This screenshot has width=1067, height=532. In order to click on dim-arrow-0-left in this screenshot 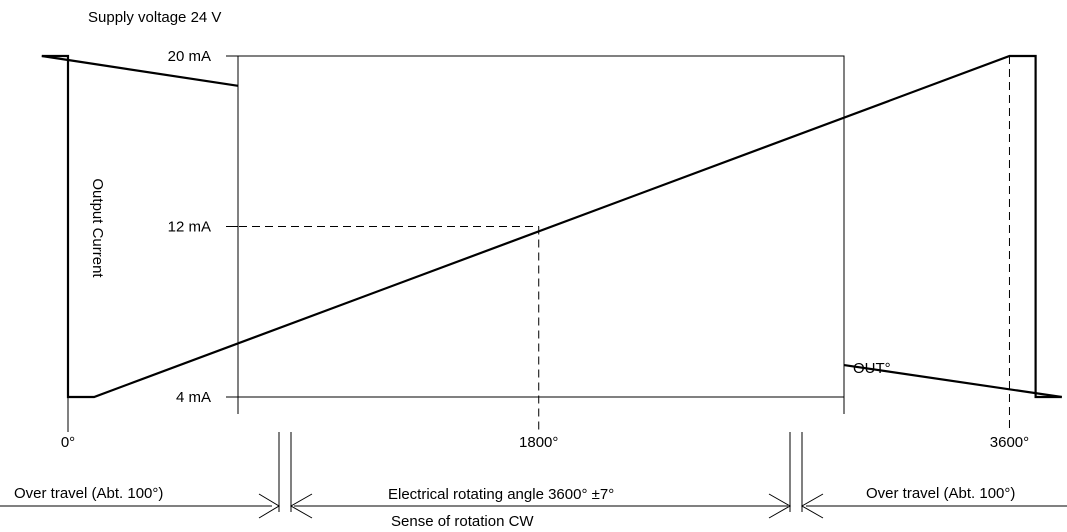, I will do `click(269, 506)`.